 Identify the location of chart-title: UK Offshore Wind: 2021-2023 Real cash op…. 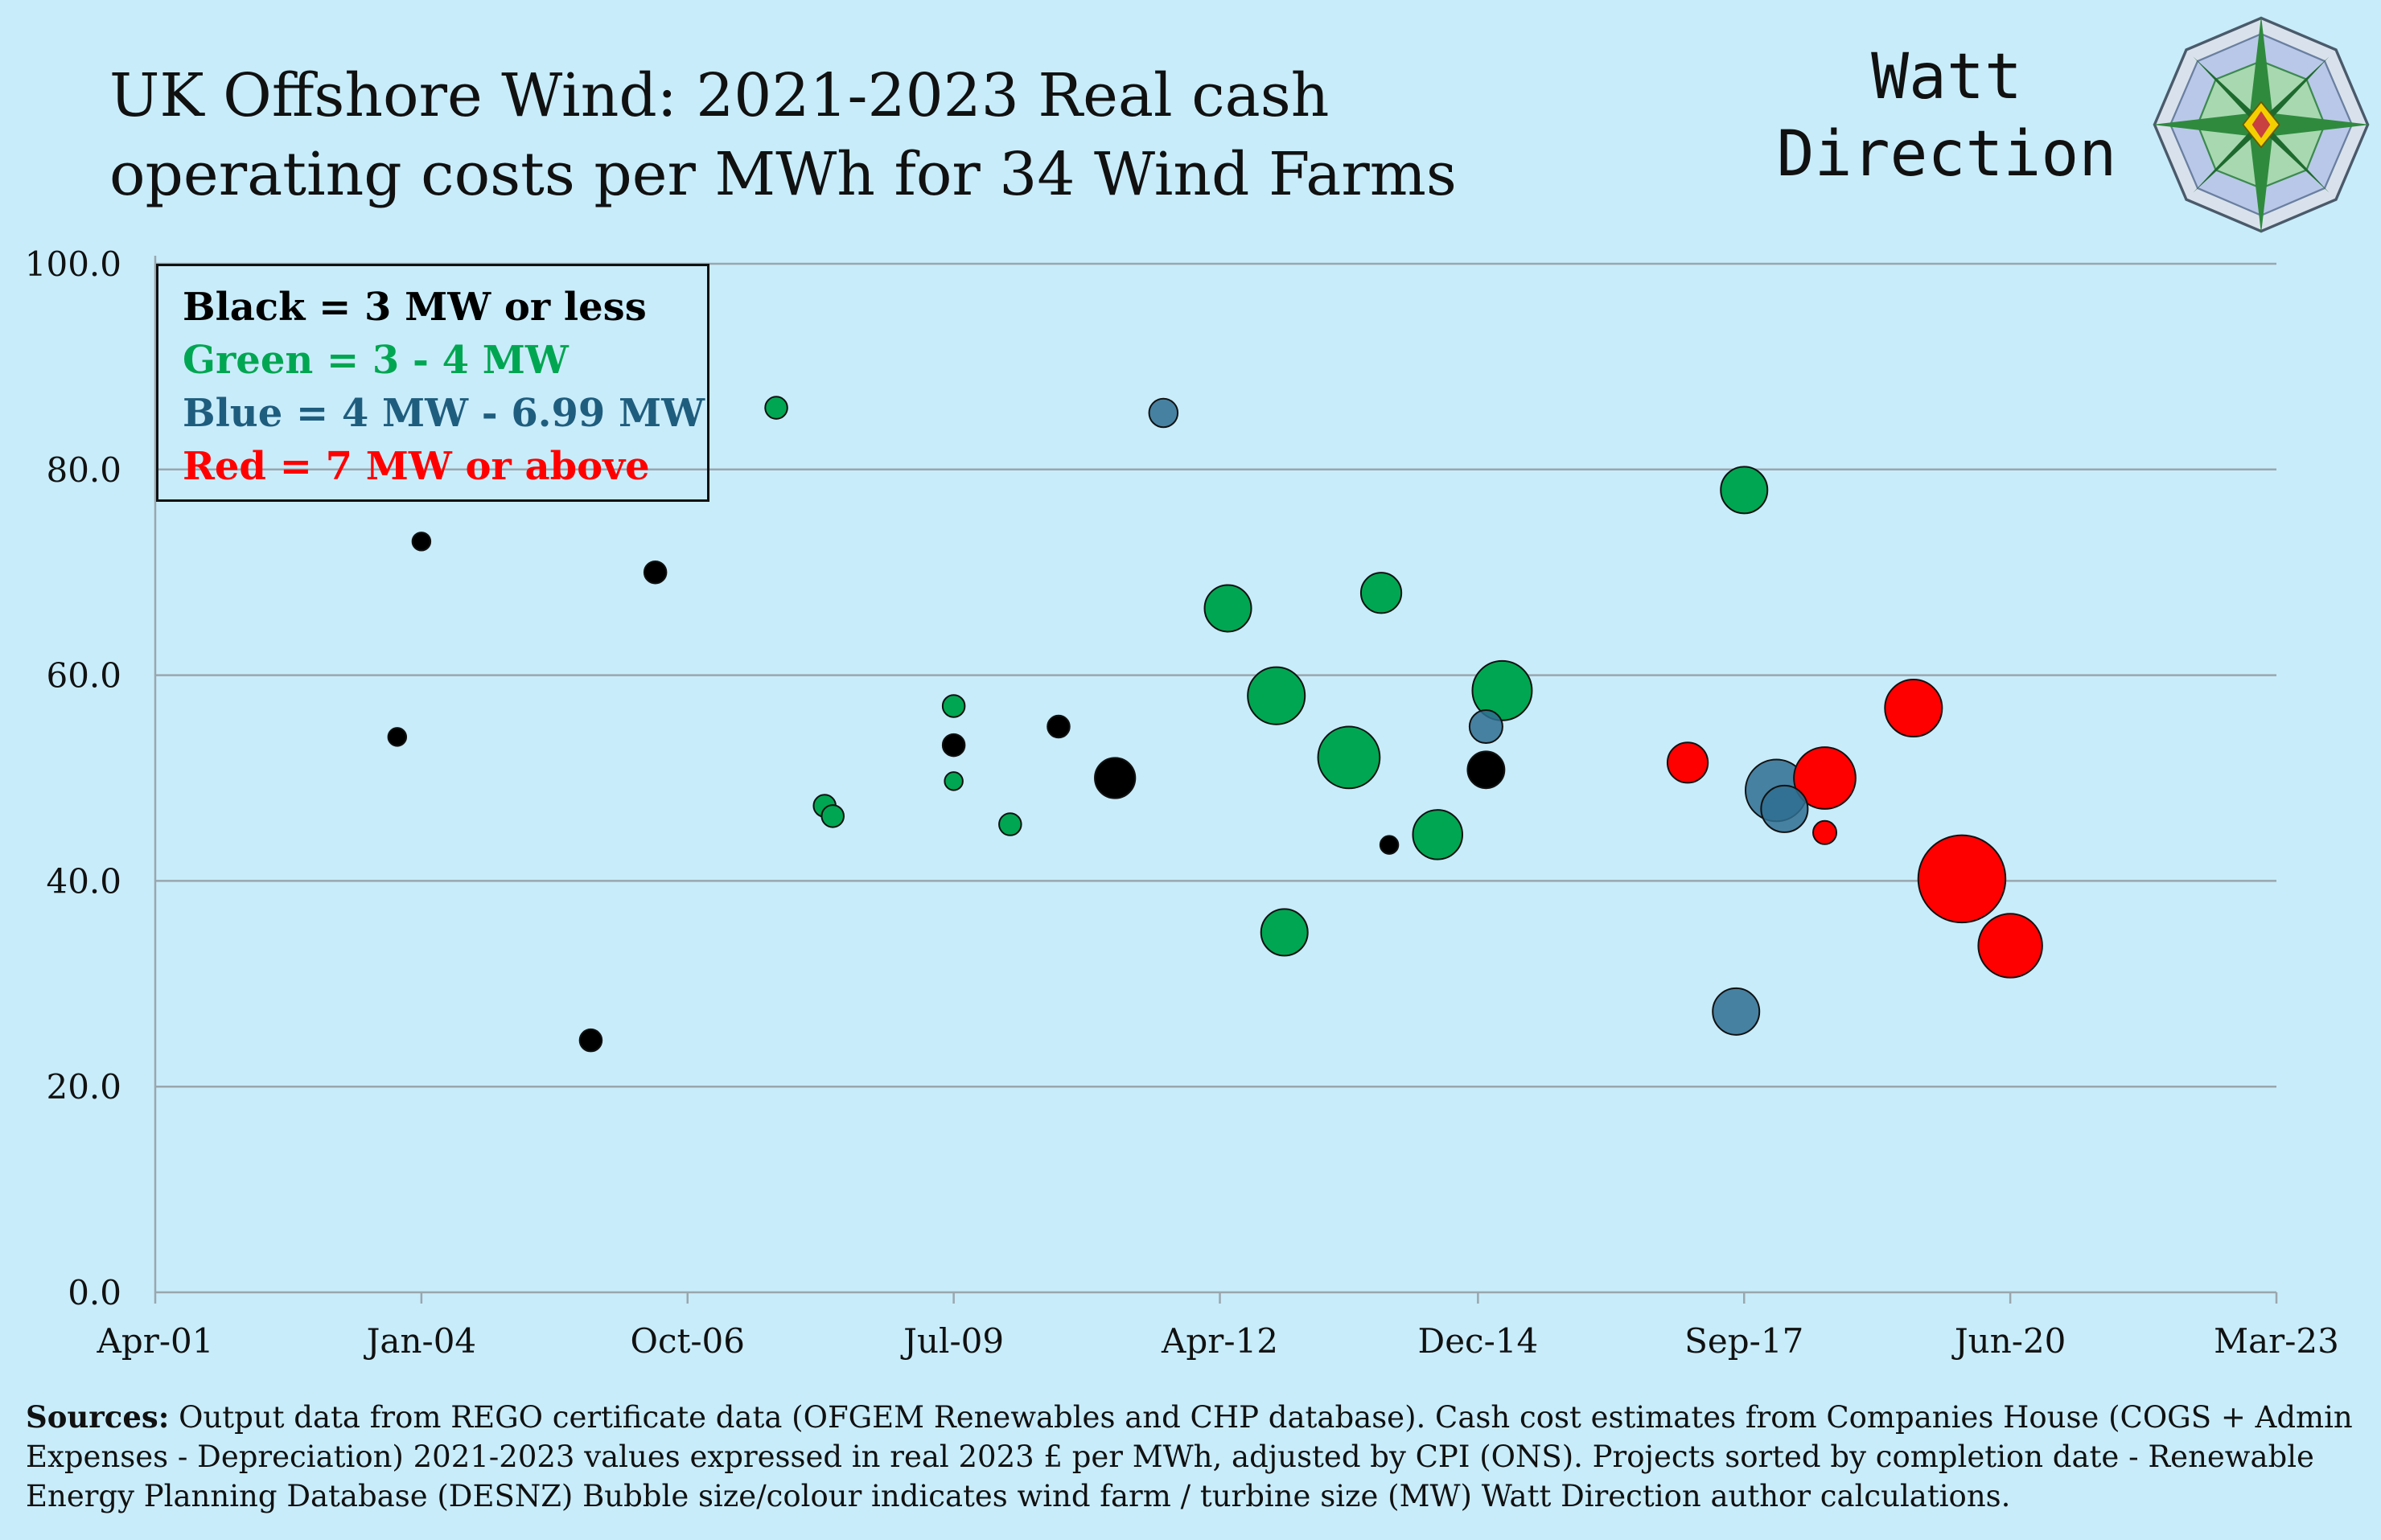
(873, 135).